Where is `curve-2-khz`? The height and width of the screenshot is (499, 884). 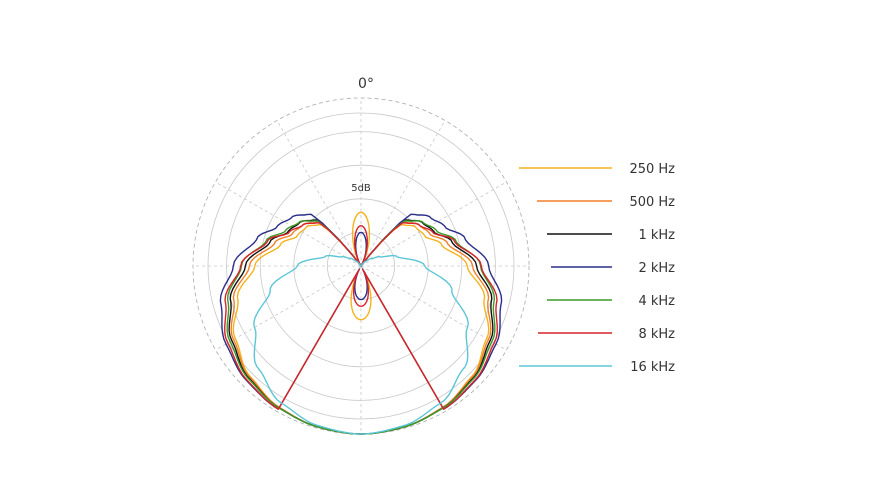
curve-2-khz is located at coordinates (361, 311).